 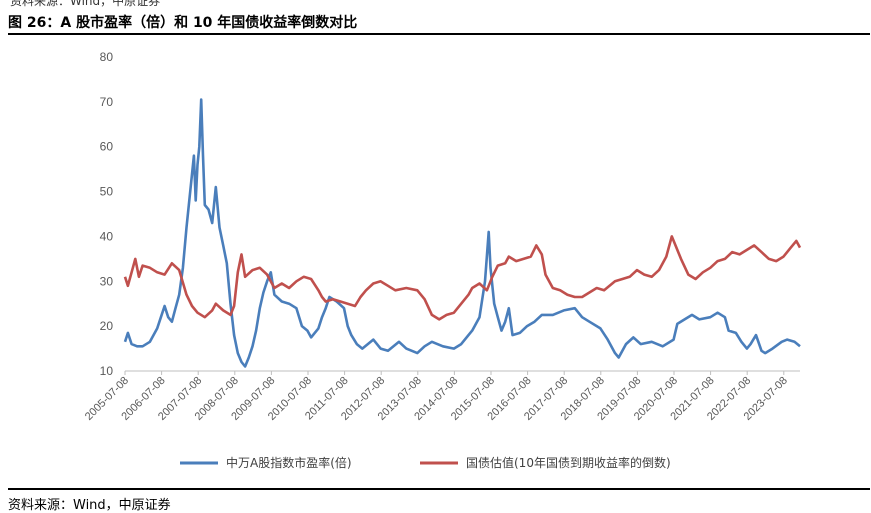 I want to click on y-axis: 10 20 30 40 50 60 70 80, so click(x=107, y=214).